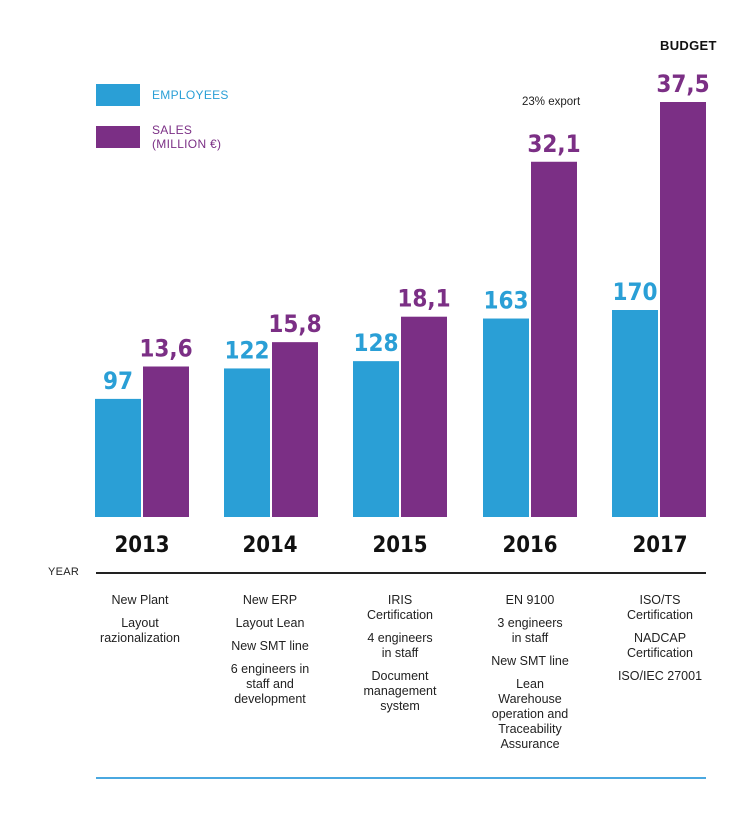 Image resolution: width=756 pixels, height=818 pixels. I want to click on sales-value-label-2015: 18,1, so click(423, 299).